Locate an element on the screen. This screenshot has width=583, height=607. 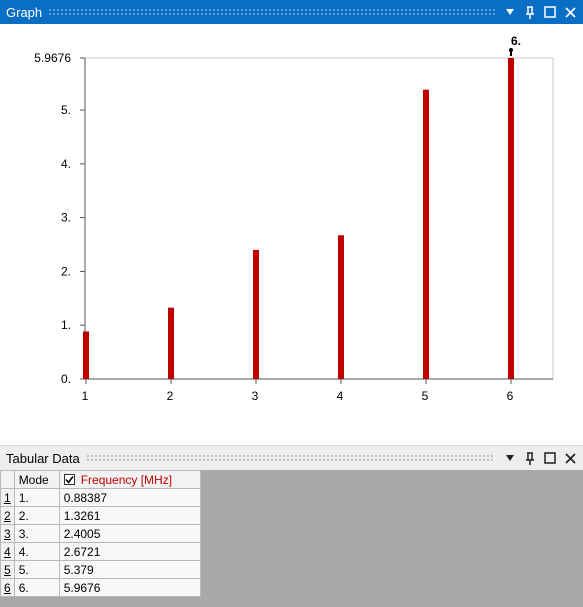
mode-cell: 6. is located at coordinates (36, 587).